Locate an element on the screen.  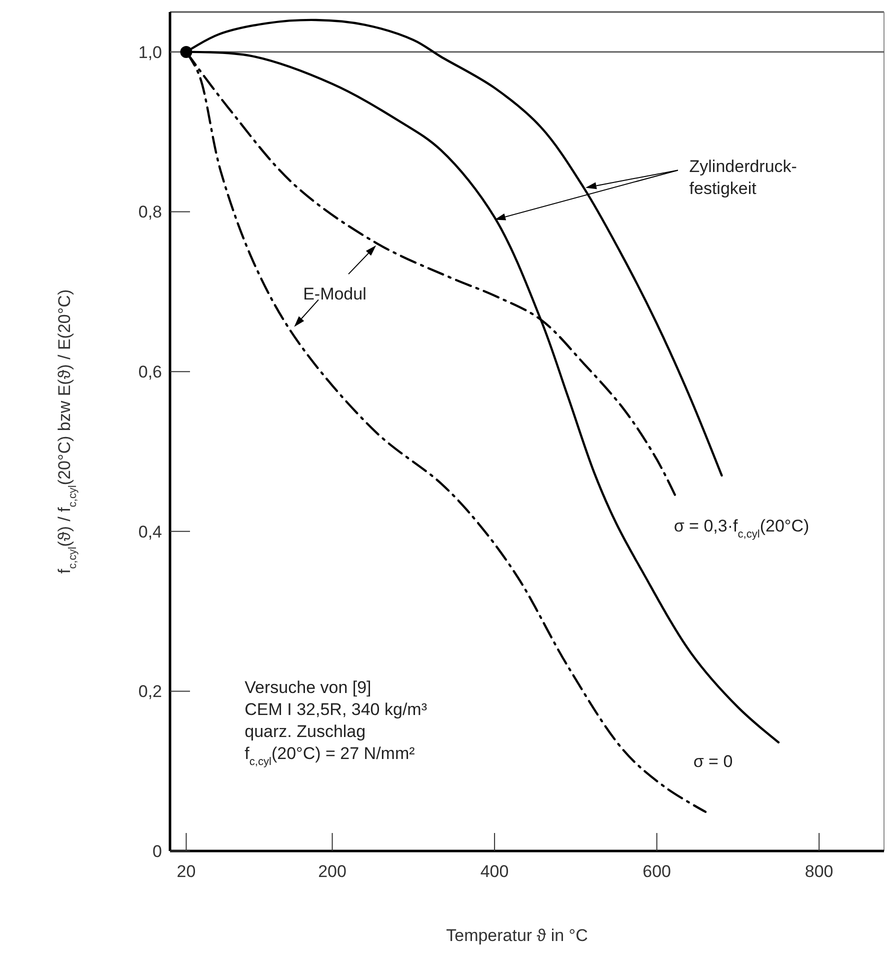
annotation: σ = 0 is located at coordinates (713, 762).